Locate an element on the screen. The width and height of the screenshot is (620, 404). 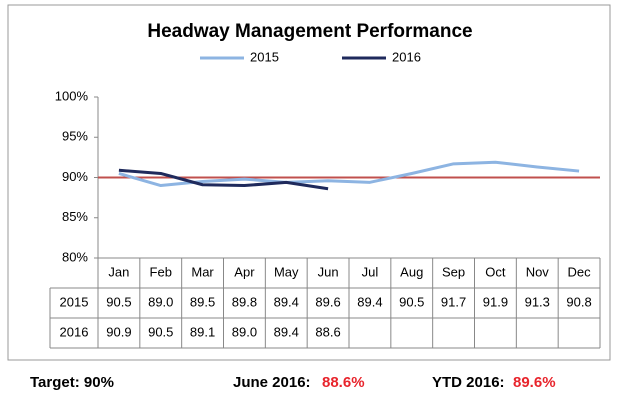
table-cell: 89.8 is located at coordinates (244, 301).